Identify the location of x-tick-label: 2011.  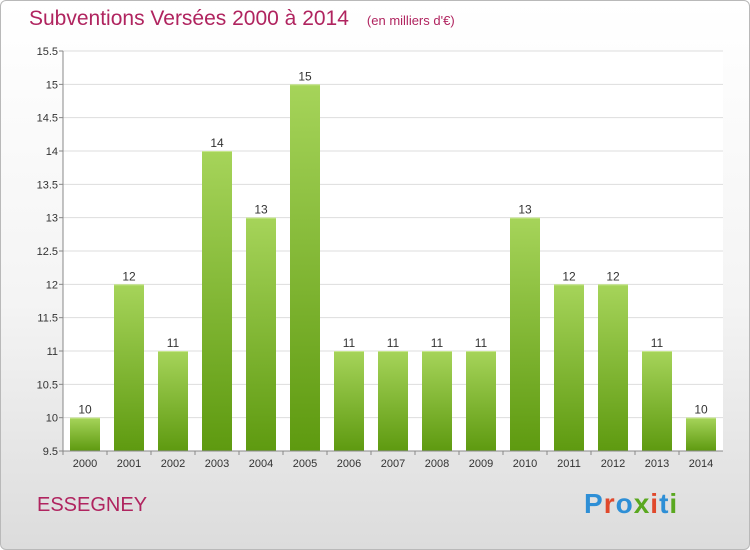
(569, 464).